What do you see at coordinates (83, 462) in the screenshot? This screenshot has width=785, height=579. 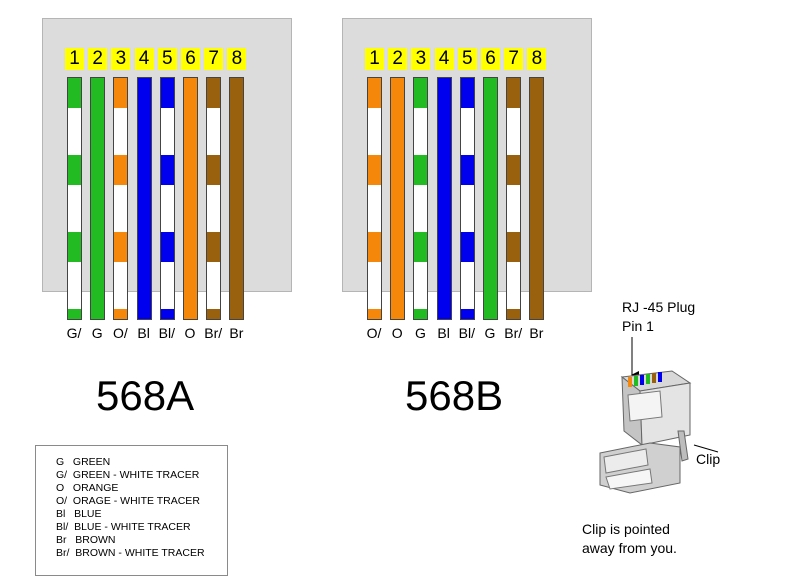 I see `legend-entry: G GREEN` at bounding box center [83, 462].